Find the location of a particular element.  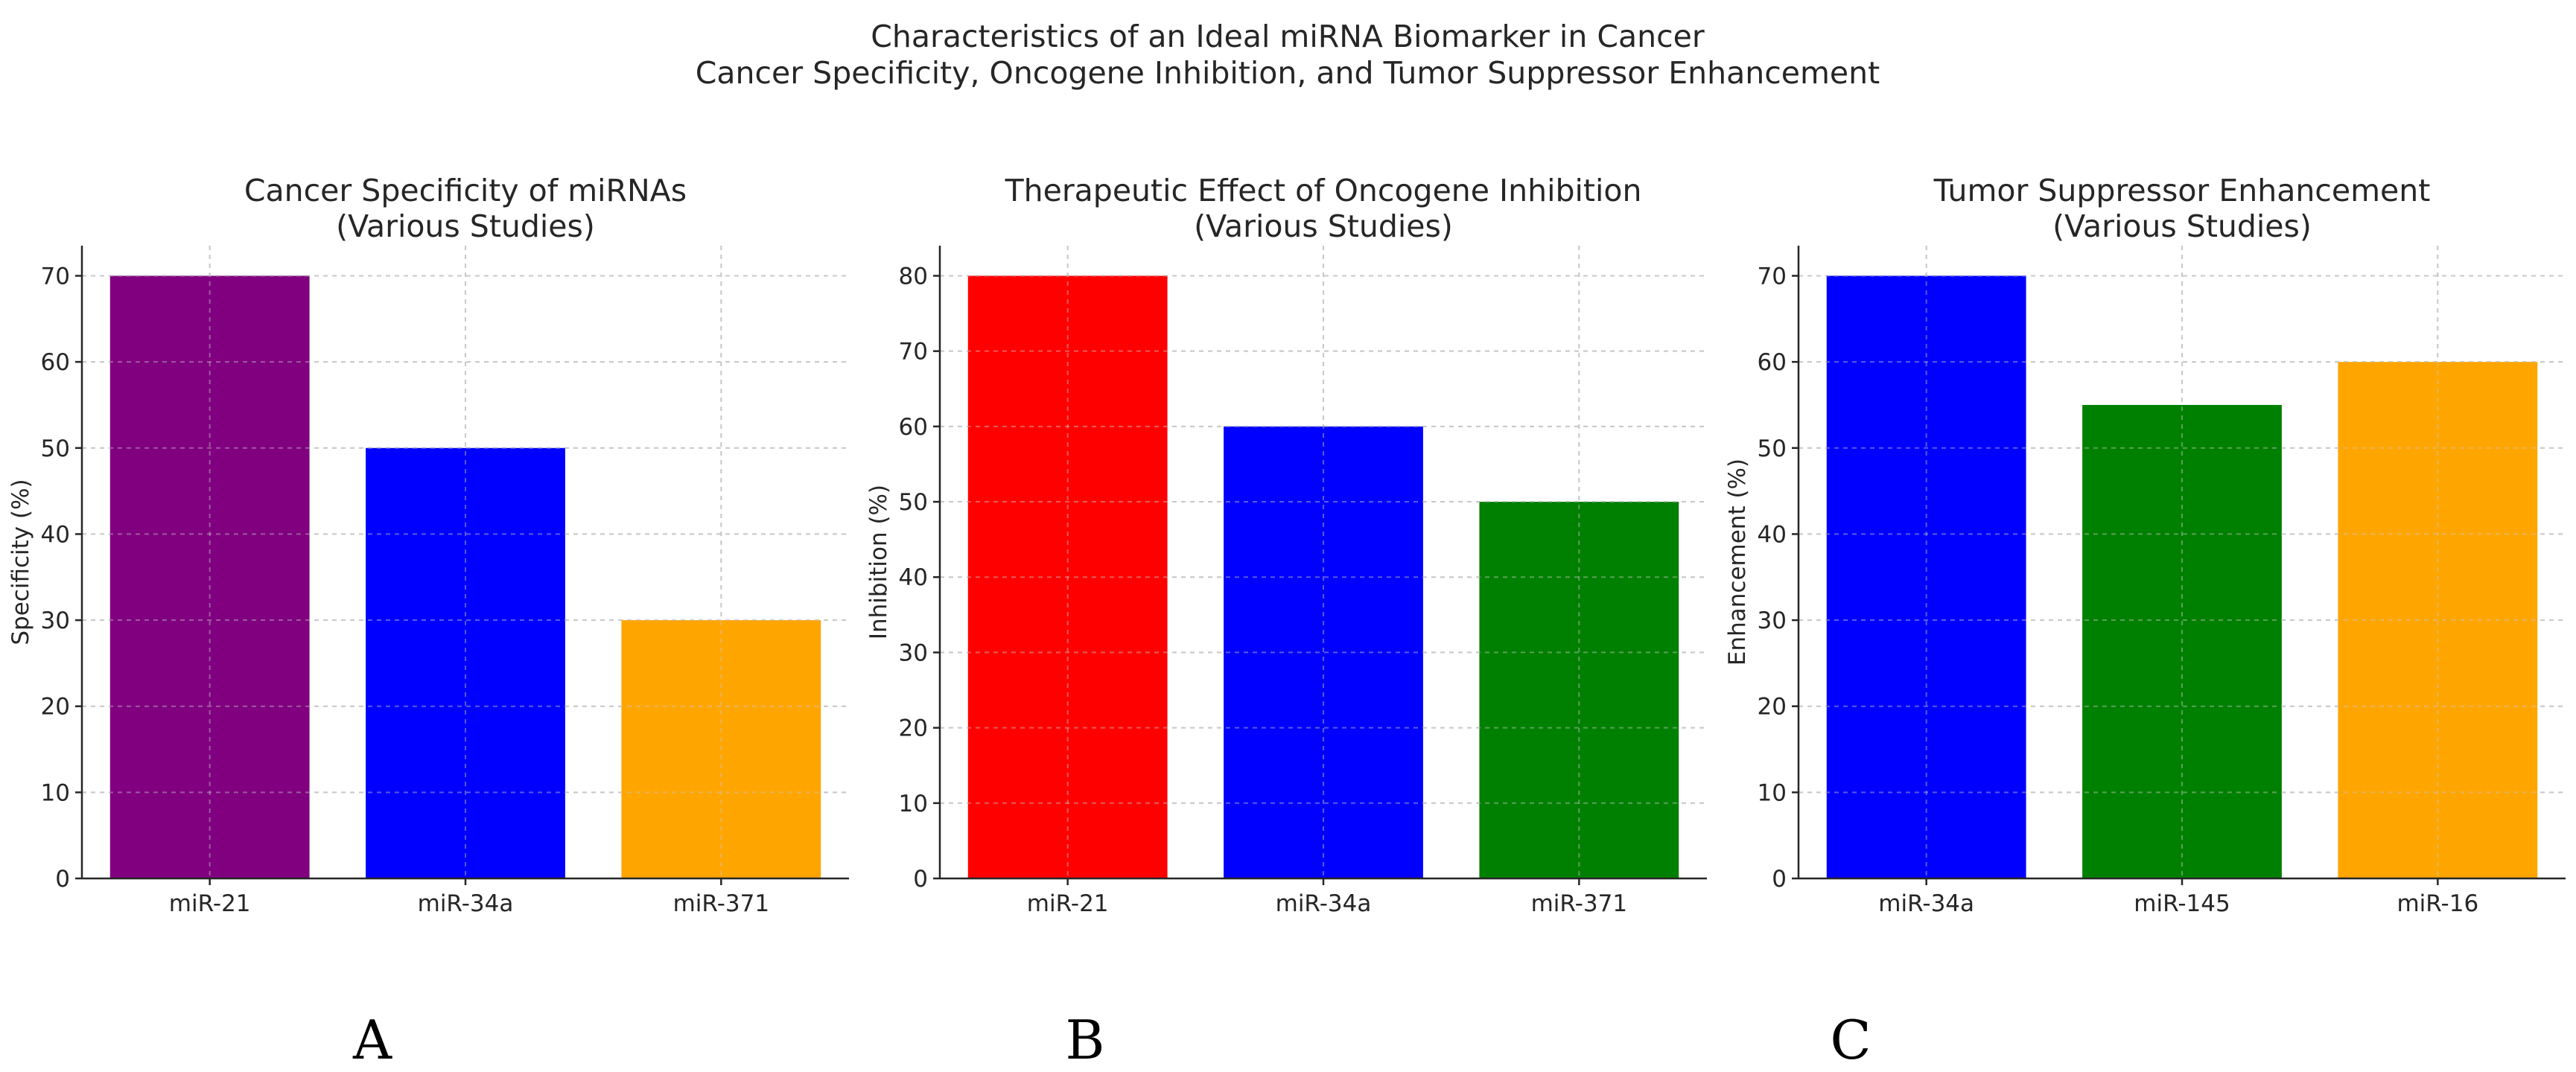

panel-a-ytick-label-70: 70 is located at coordinates (55, 277).